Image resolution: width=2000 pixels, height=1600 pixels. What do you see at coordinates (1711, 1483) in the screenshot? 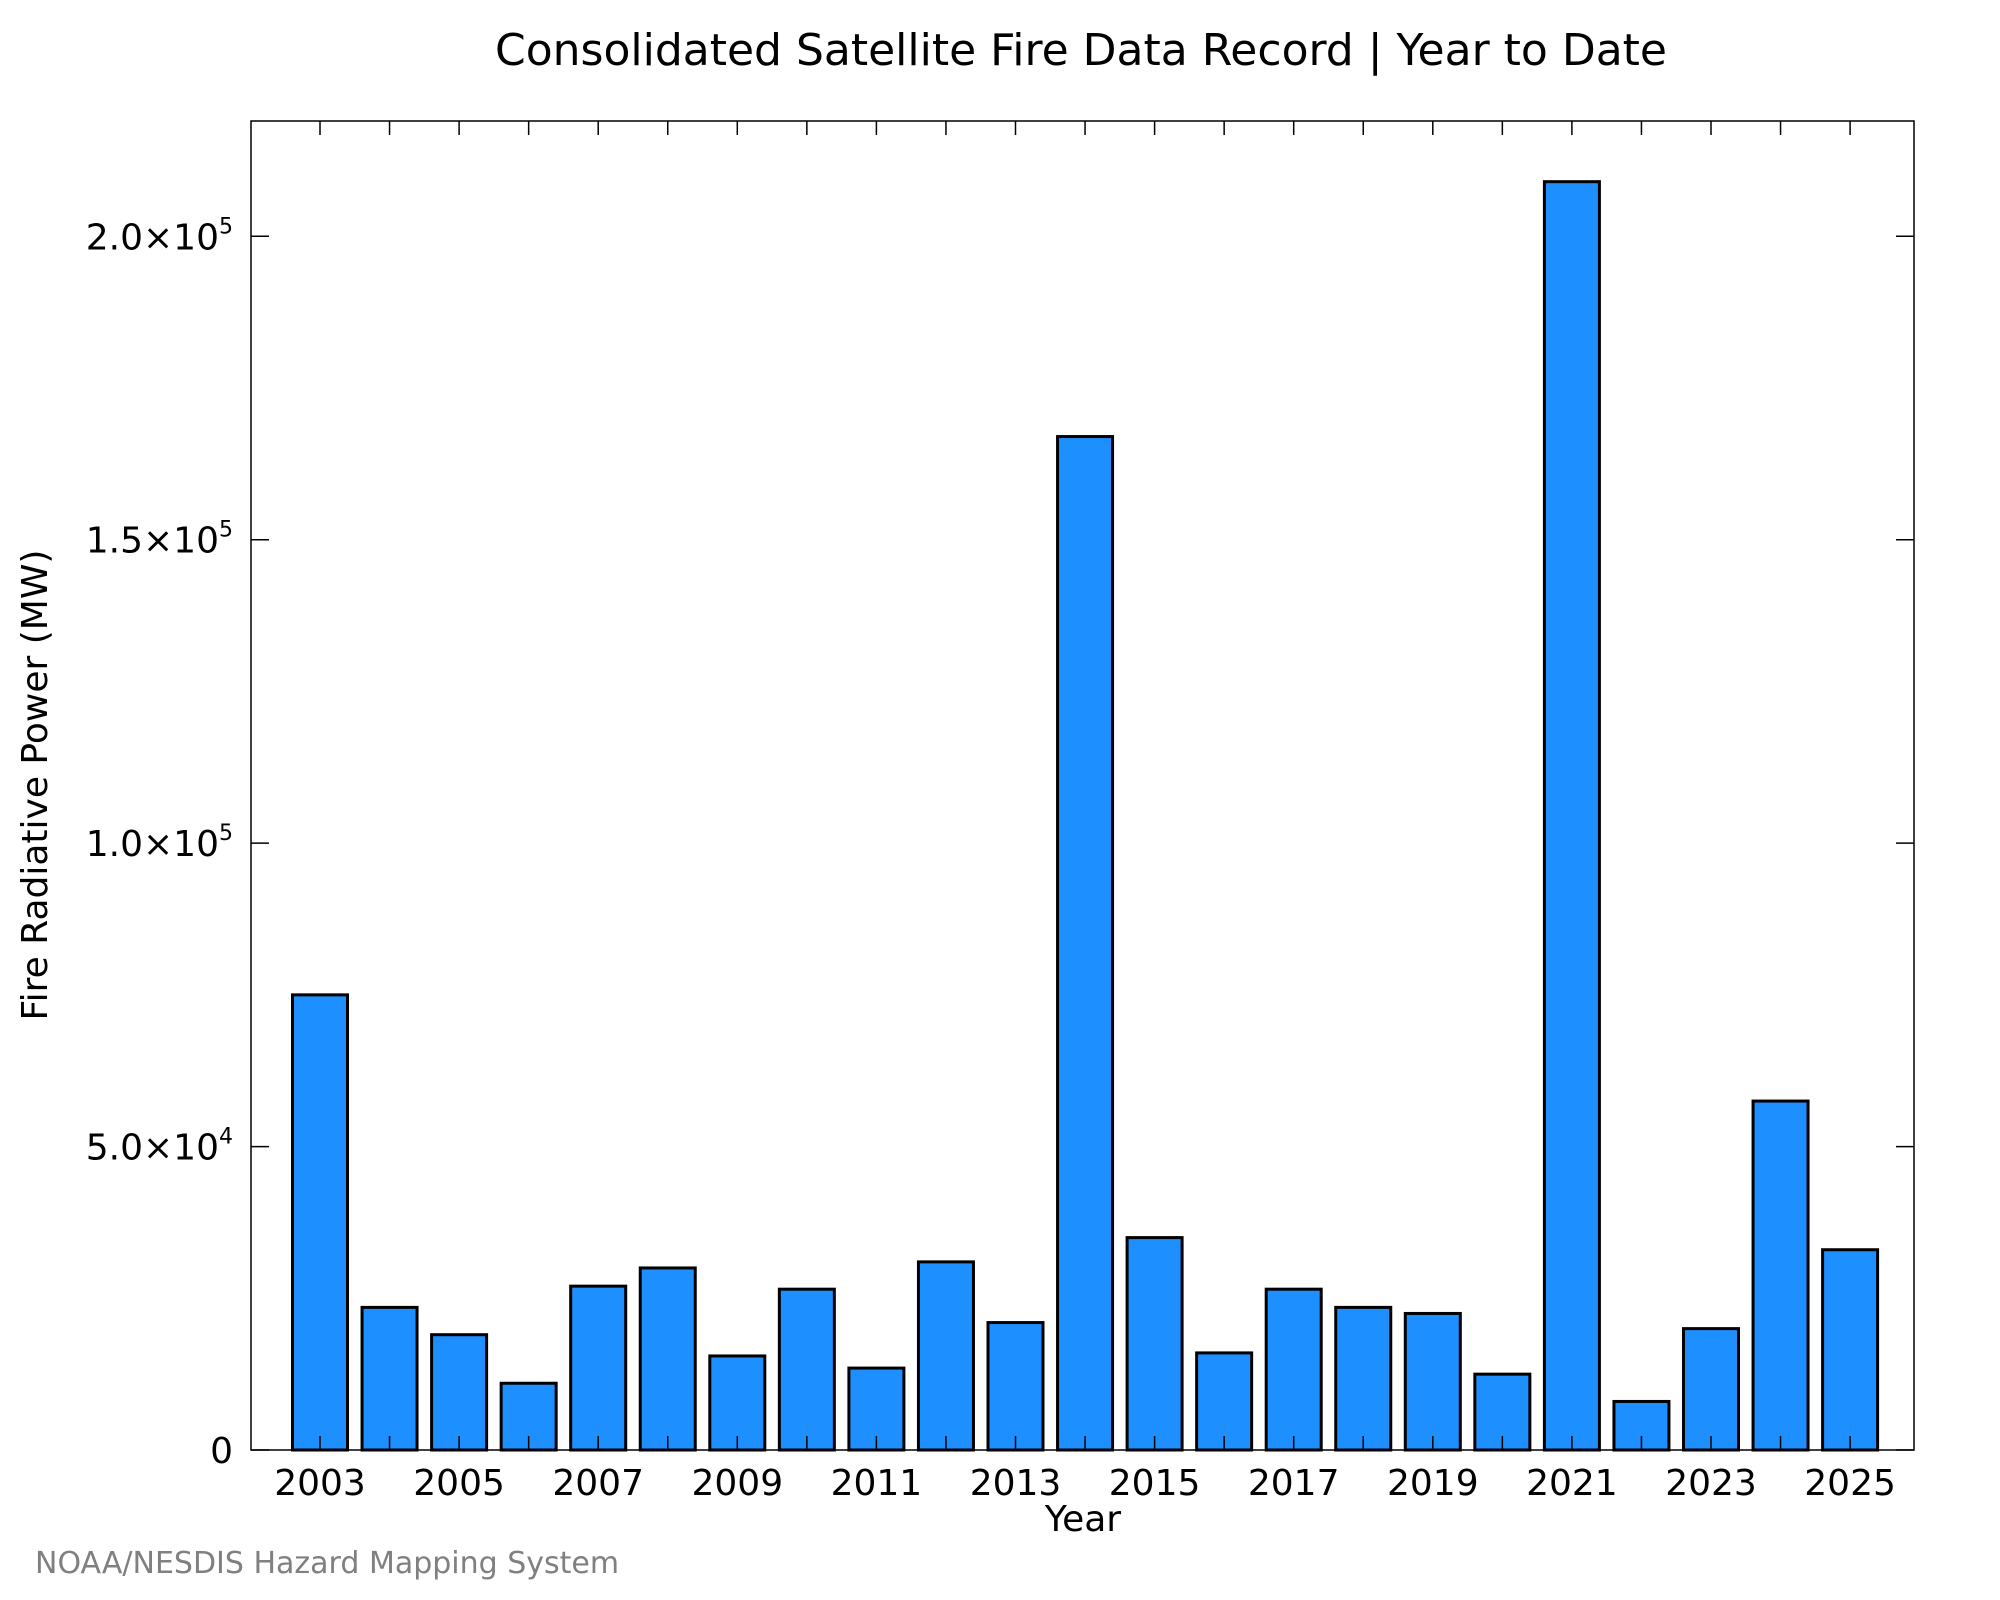
I see `x-tick-label: 2023` at bounding box center [1711, 1483].